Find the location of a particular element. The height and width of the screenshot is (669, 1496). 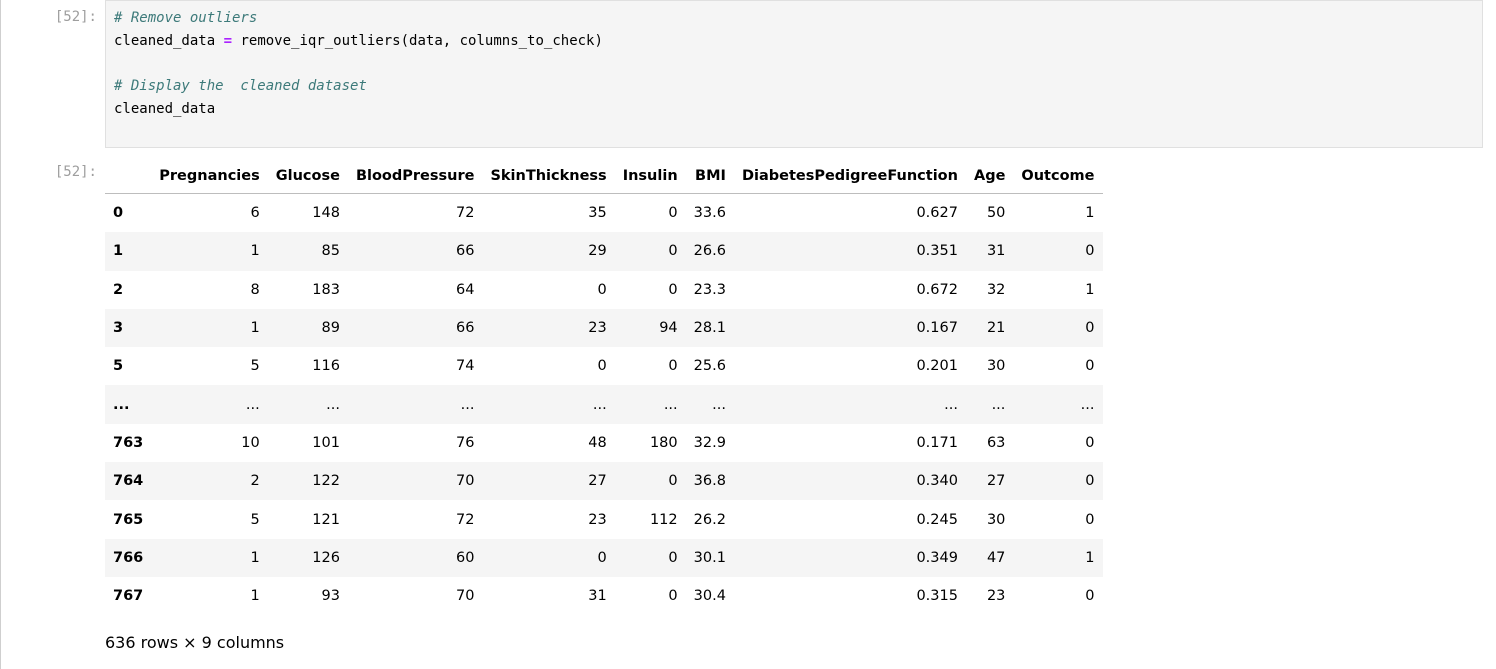

row-index: 5 is located at coordinates (118, 366).